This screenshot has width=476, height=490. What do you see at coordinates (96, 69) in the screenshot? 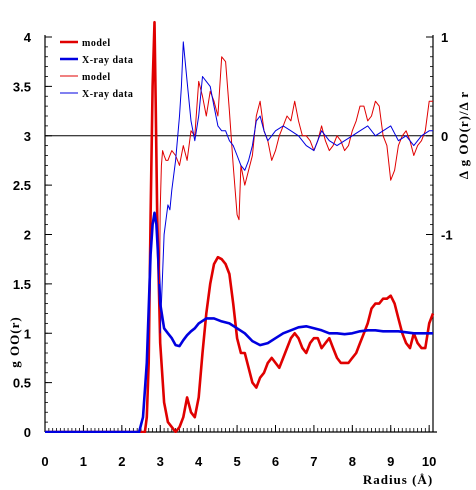
I see `legend: model X-ray data model X-ray data` at bounding box center [96, 69].